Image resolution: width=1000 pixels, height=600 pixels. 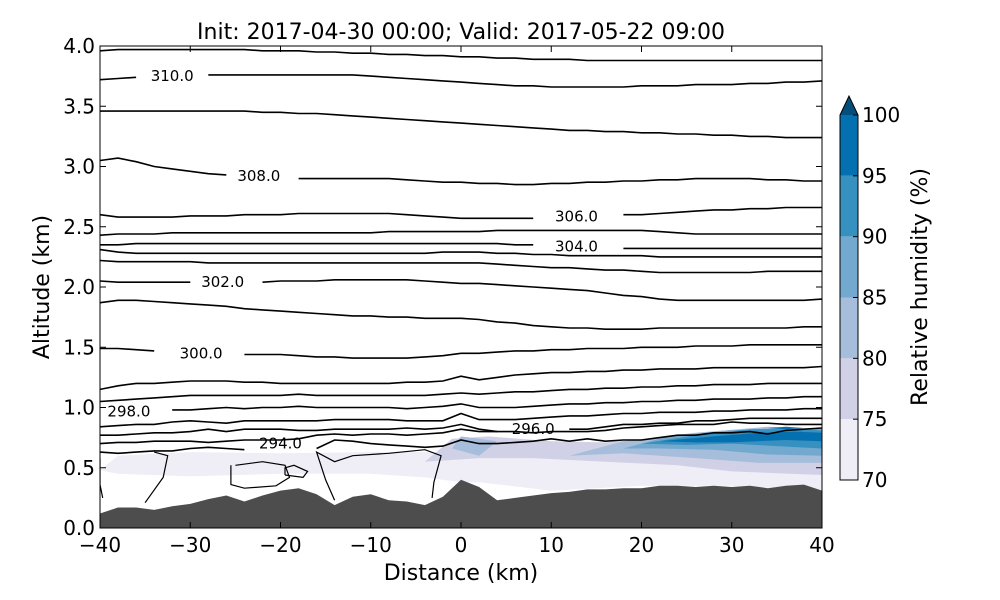 I want to click on isentrope-label: 300.0, so click(x=201, y=353).